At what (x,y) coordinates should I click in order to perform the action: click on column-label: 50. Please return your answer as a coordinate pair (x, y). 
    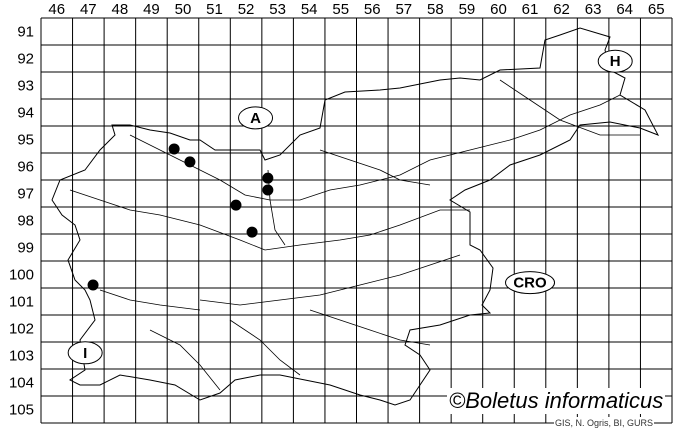
    Looking at the image, I should click on (183, 9).